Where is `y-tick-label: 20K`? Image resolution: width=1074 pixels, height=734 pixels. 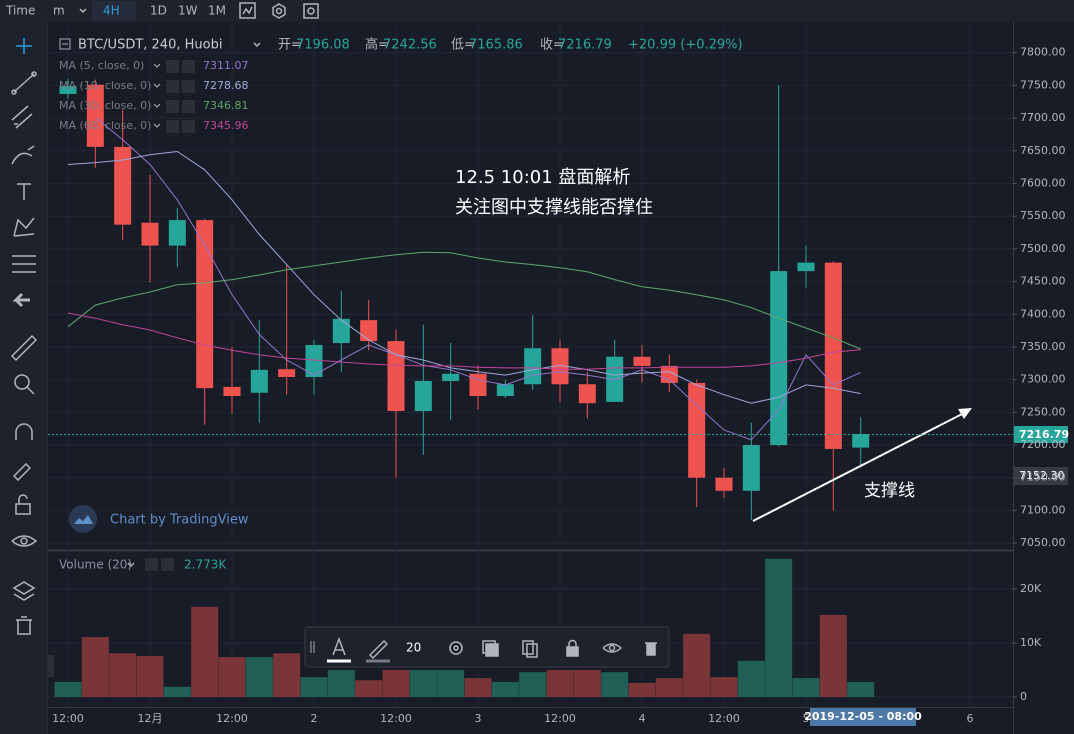 y-tick-label: 20K is located at coordinates (1031, 588).